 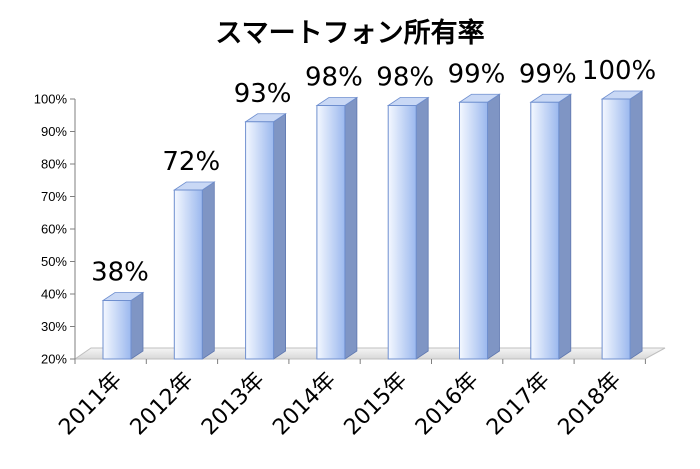 What do you see at coordinates (120, 273) in the screenshot?
I see `data-label: 38%` at bounding box center [120, 273].